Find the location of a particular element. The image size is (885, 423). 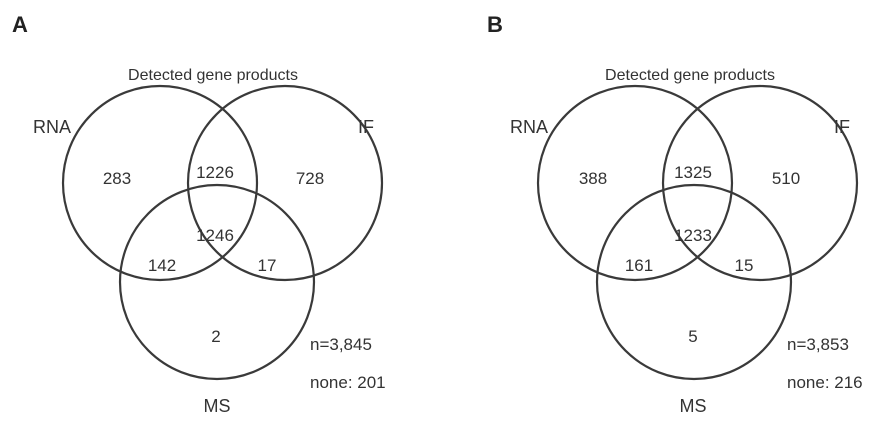

total-count: n=3,853 is located at coordinates (818, 344).